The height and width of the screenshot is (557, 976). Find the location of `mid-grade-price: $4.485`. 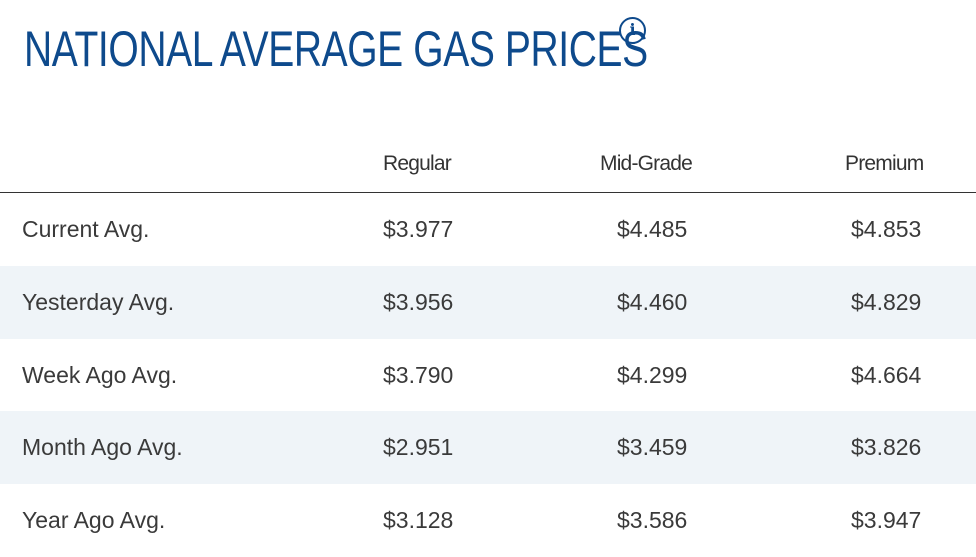

mid-grade-price: $4.485 is located at coordinates (652, 229).